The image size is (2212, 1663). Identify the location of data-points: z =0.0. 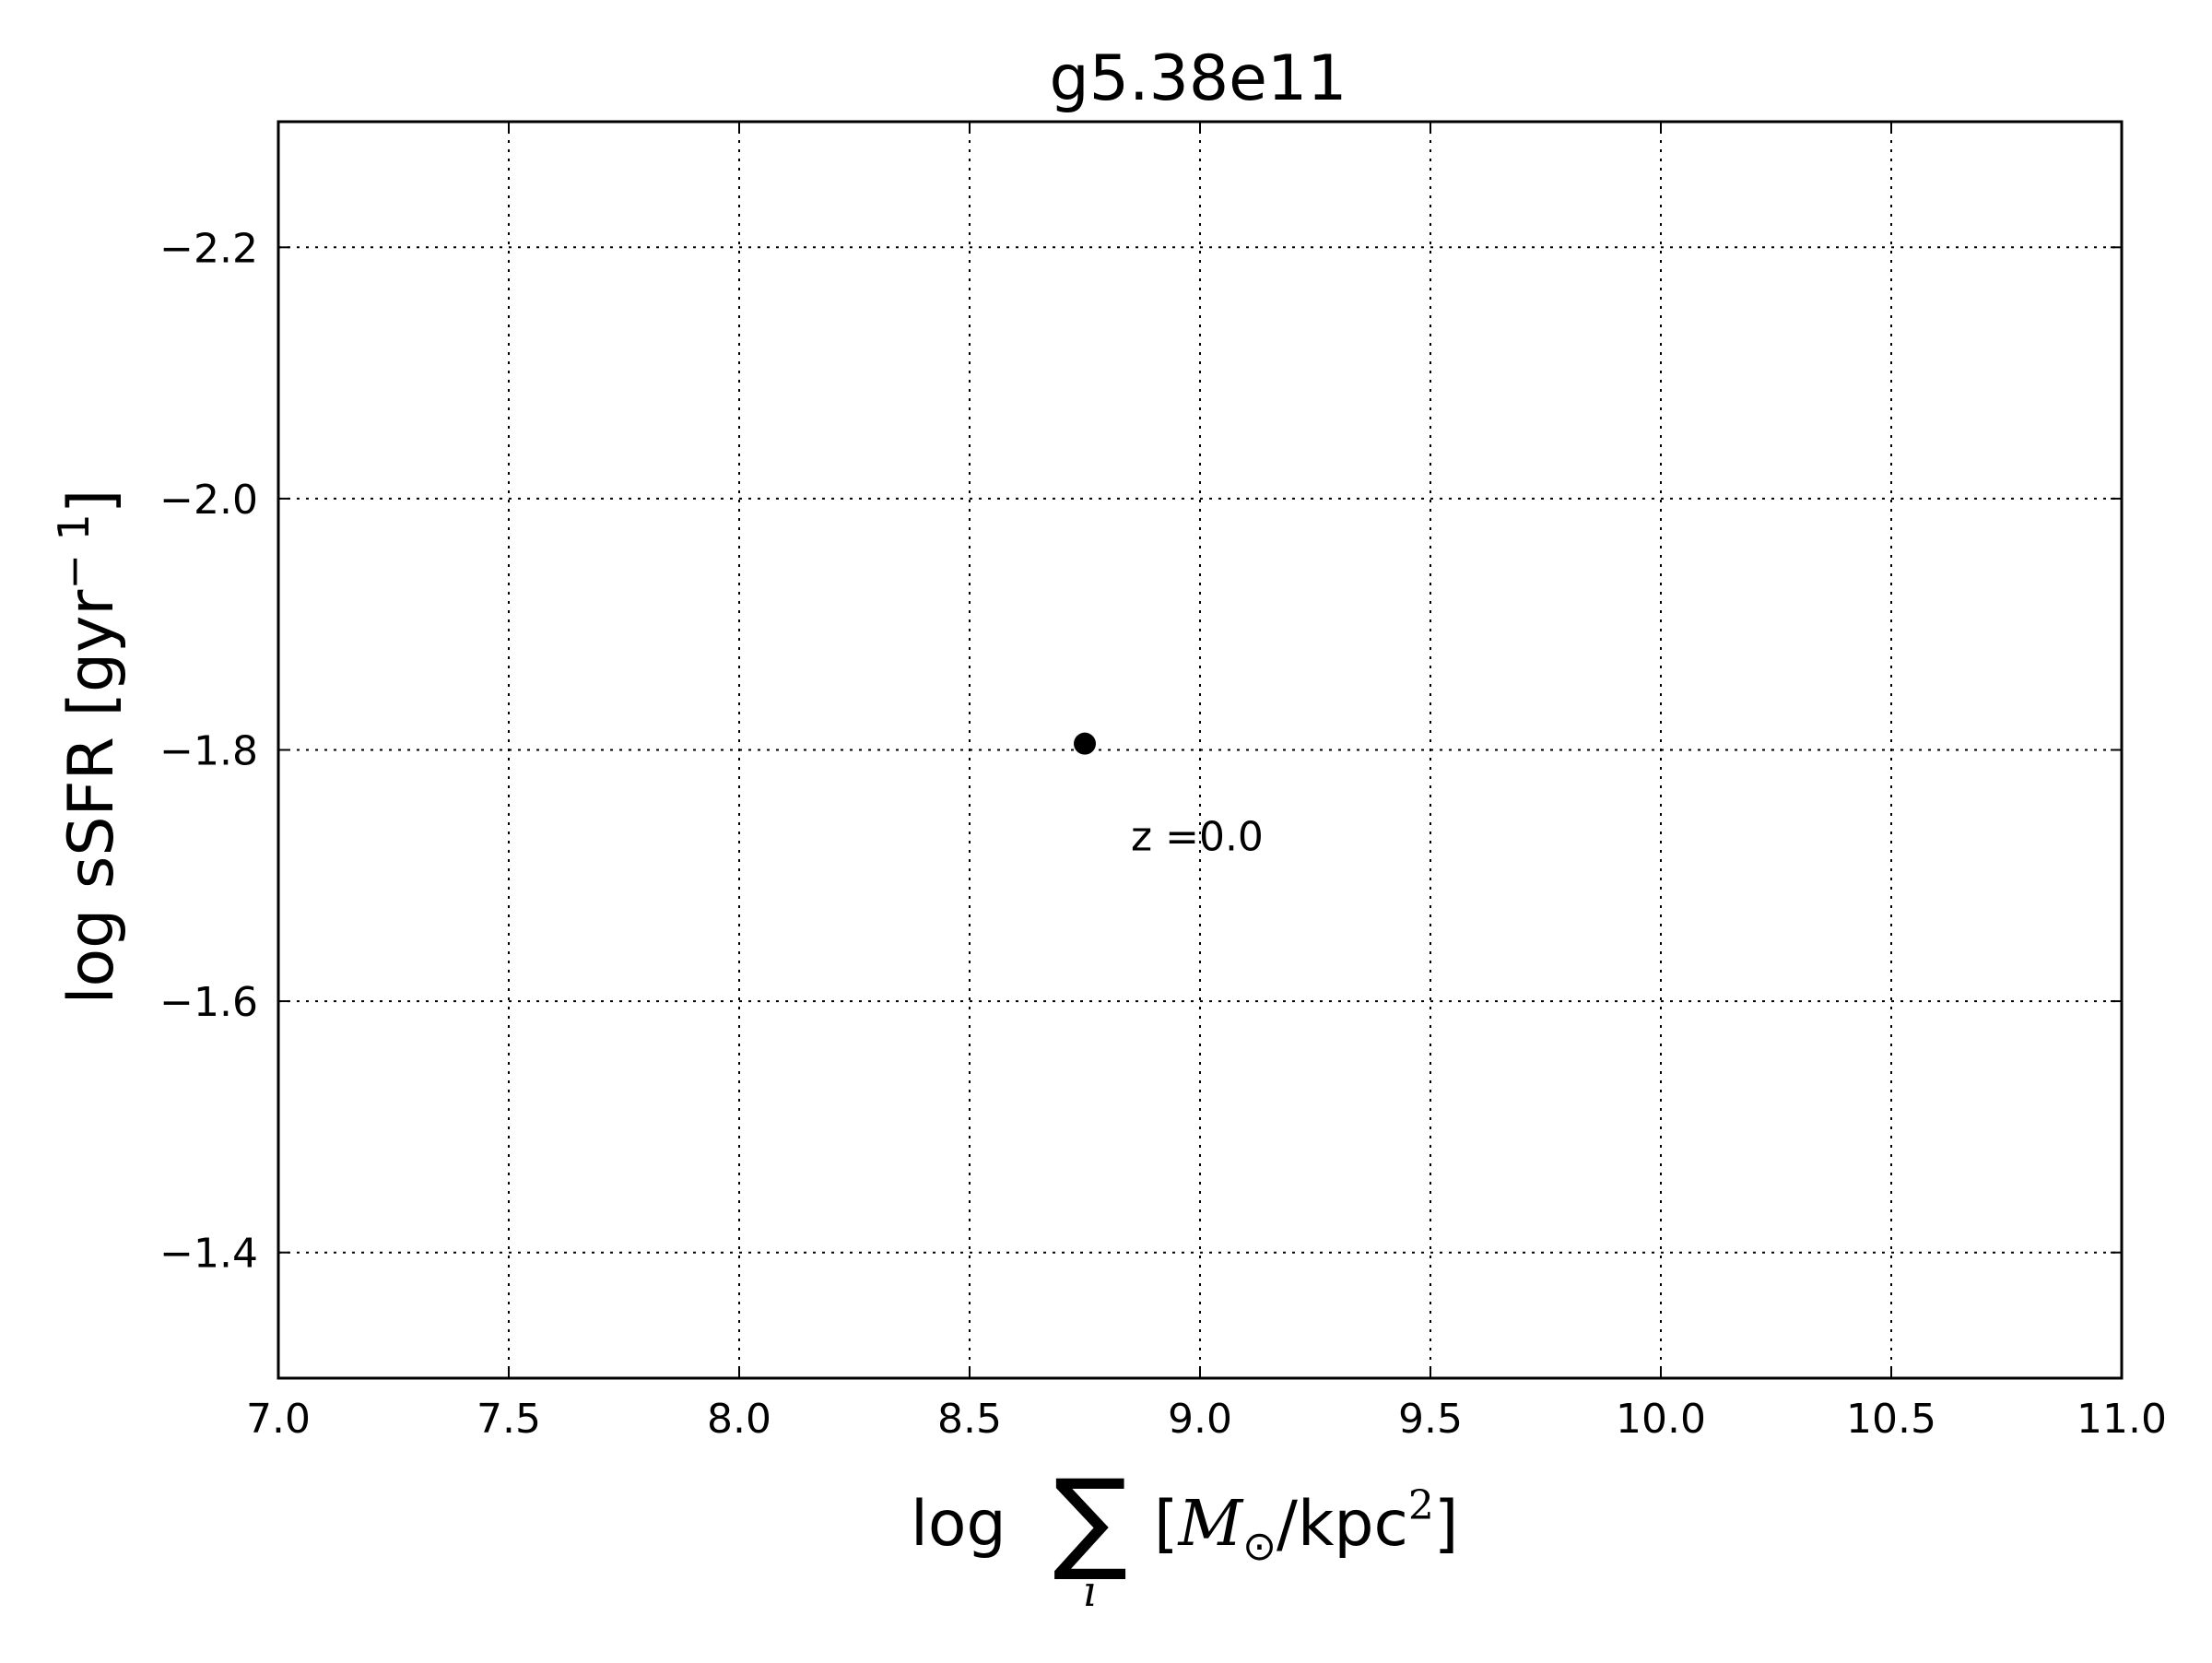
(1169, 796).